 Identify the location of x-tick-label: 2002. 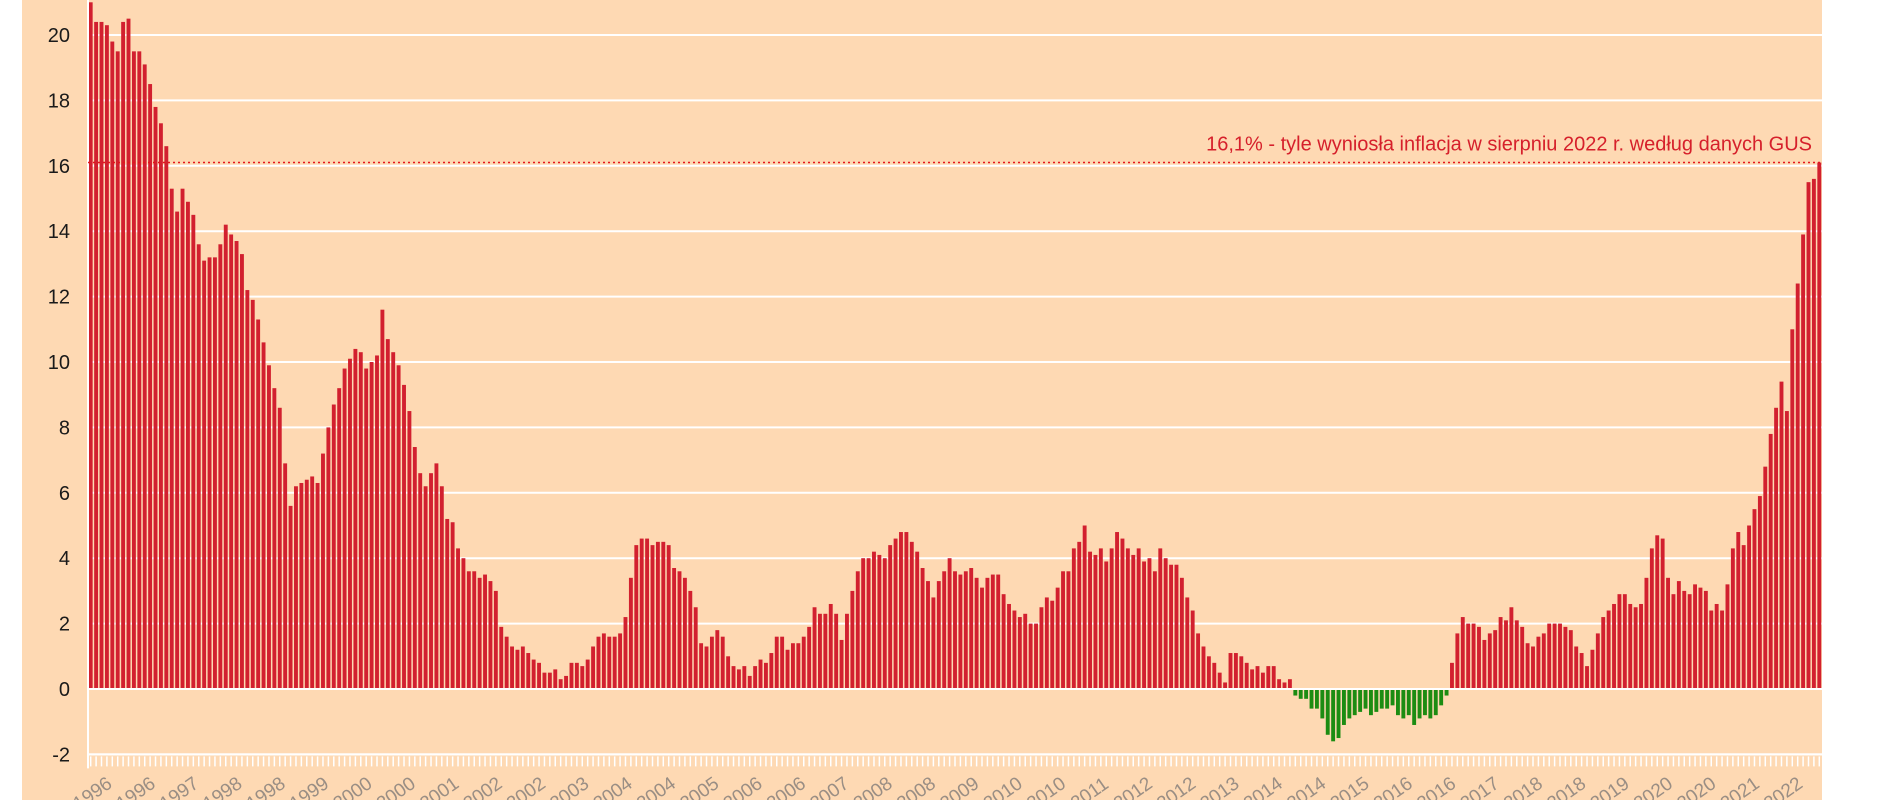
(526, 786).